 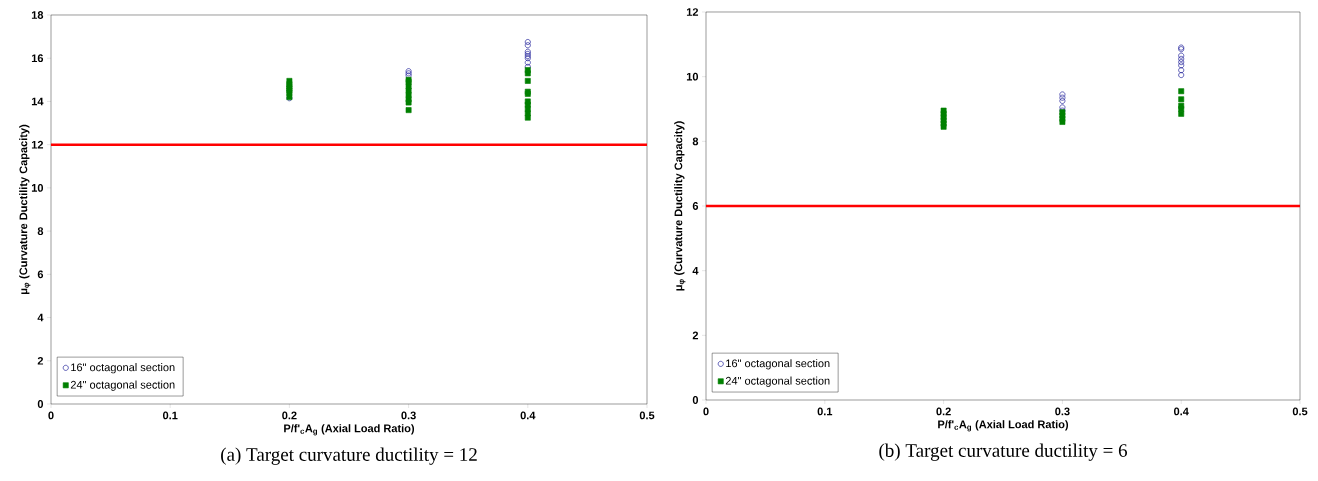 I want to click on y-tick-label: 16, so click(x=37, y=58).